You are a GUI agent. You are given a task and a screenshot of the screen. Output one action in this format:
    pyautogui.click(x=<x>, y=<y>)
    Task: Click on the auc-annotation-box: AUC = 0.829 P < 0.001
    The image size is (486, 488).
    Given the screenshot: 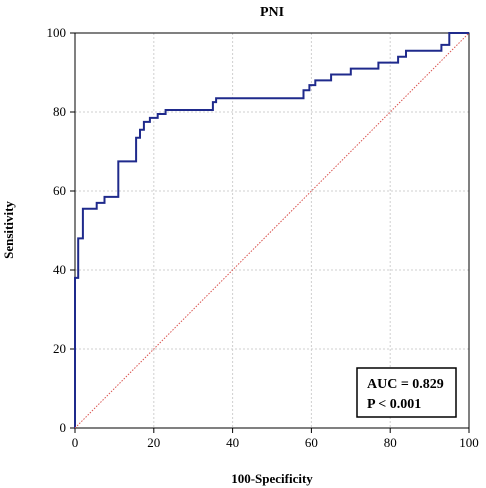 What is the action you would take?
    pyautogui.click(x=406, y=392)
    